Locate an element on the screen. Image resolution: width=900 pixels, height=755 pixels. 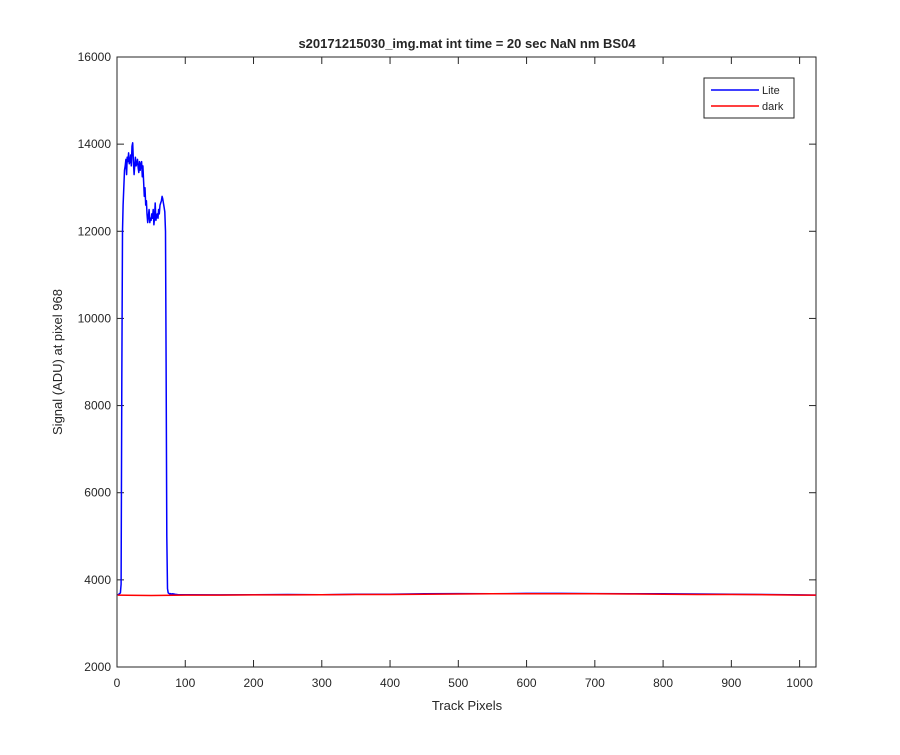
y-tick-label: 10000 is located at coordinates (95, 318).